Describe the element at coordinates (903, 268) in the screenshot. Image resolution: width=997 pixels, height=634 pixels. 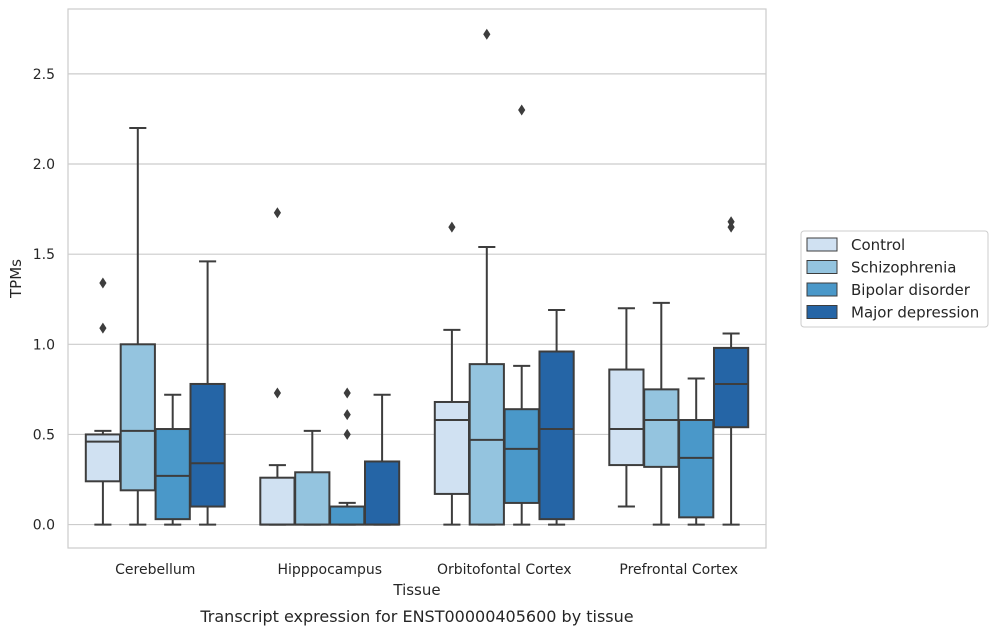
I see `legend-label: Schizophrenia` at that location.